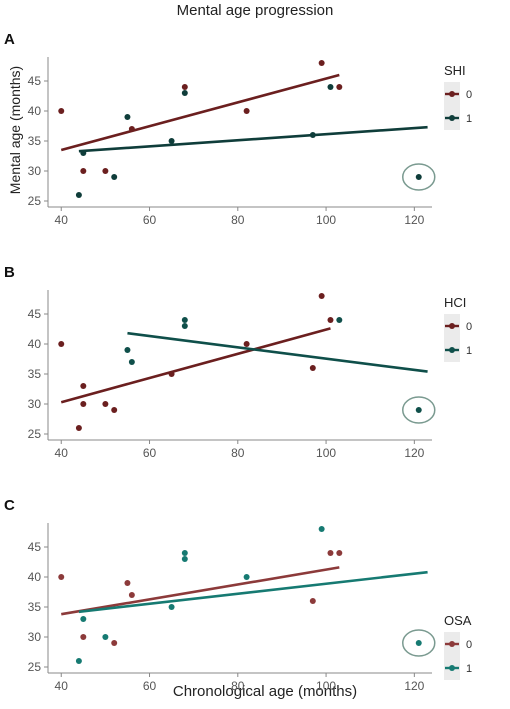 Image resolution: width=510 pixels, height=709 pixels. I want to click on panel-label: C, so click(9, 505).